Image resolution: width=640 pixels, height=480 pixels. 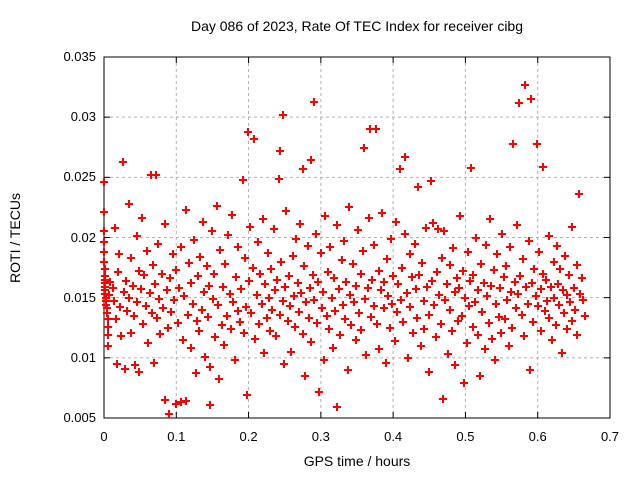 What do you see at coordinates (248, 436) in the screenshot?
I see `x-tick-label: 0.2` at bounding box center [248, 436].